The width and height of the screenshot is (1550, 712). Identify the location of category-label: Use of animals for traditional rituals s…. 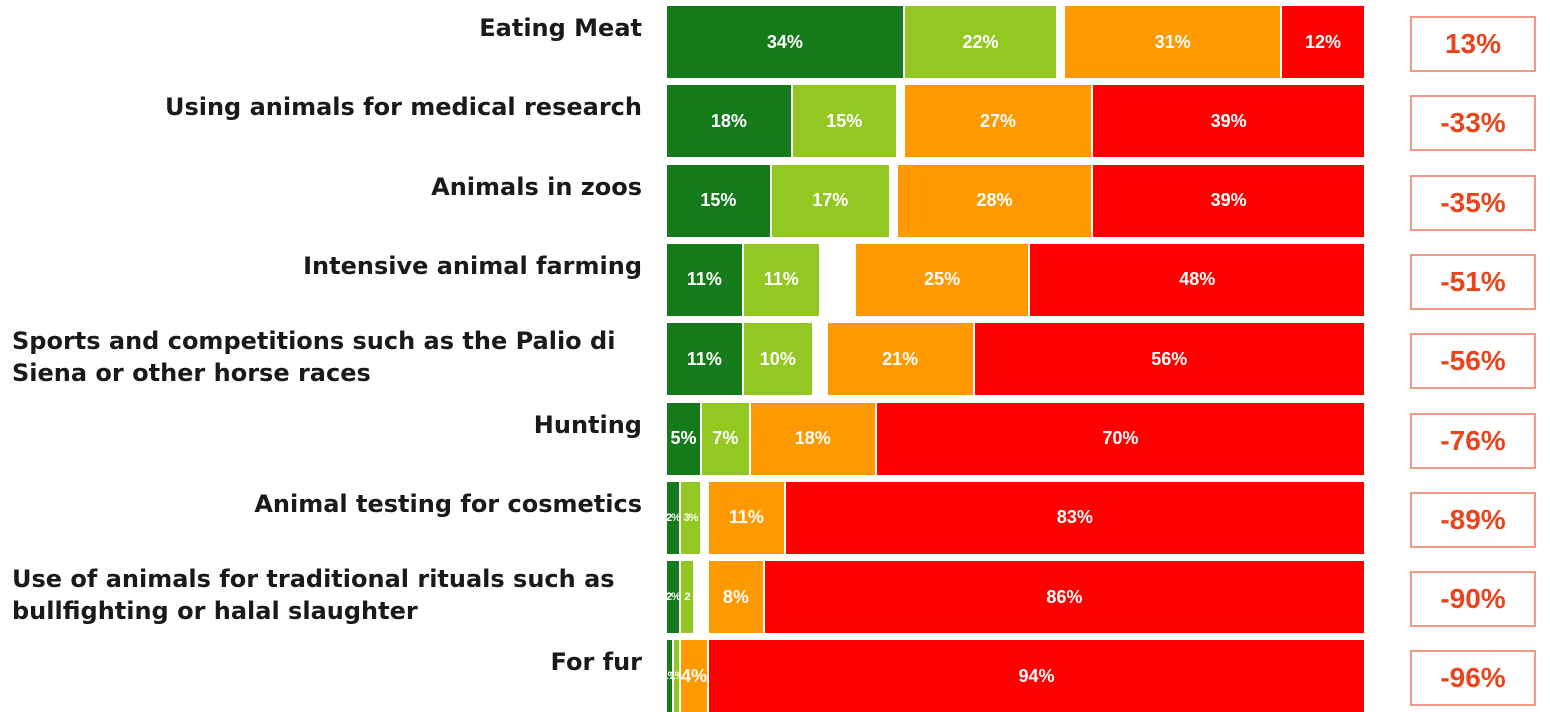
(313, 595).